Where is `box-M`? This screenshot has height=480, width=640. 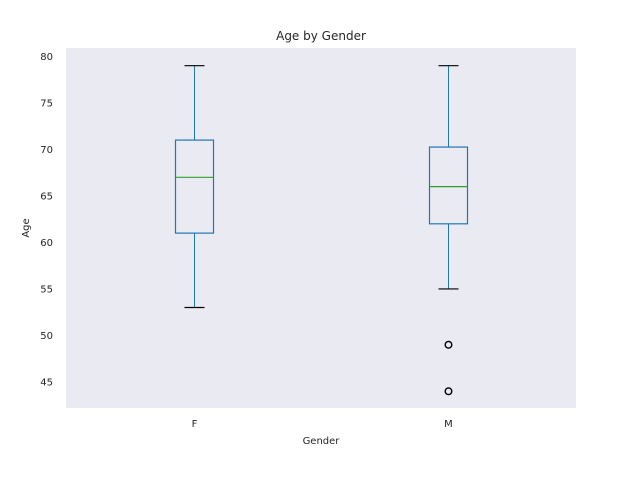 box-M is located at coordinates (448, 230).